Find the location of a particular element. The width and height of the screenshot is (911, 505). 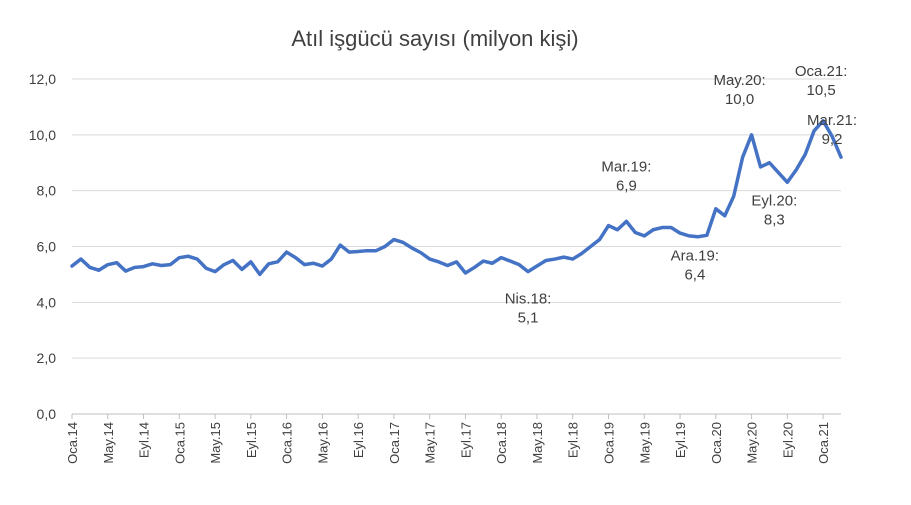

x-tick-label: May.15 is located at coordinates (215, 443).